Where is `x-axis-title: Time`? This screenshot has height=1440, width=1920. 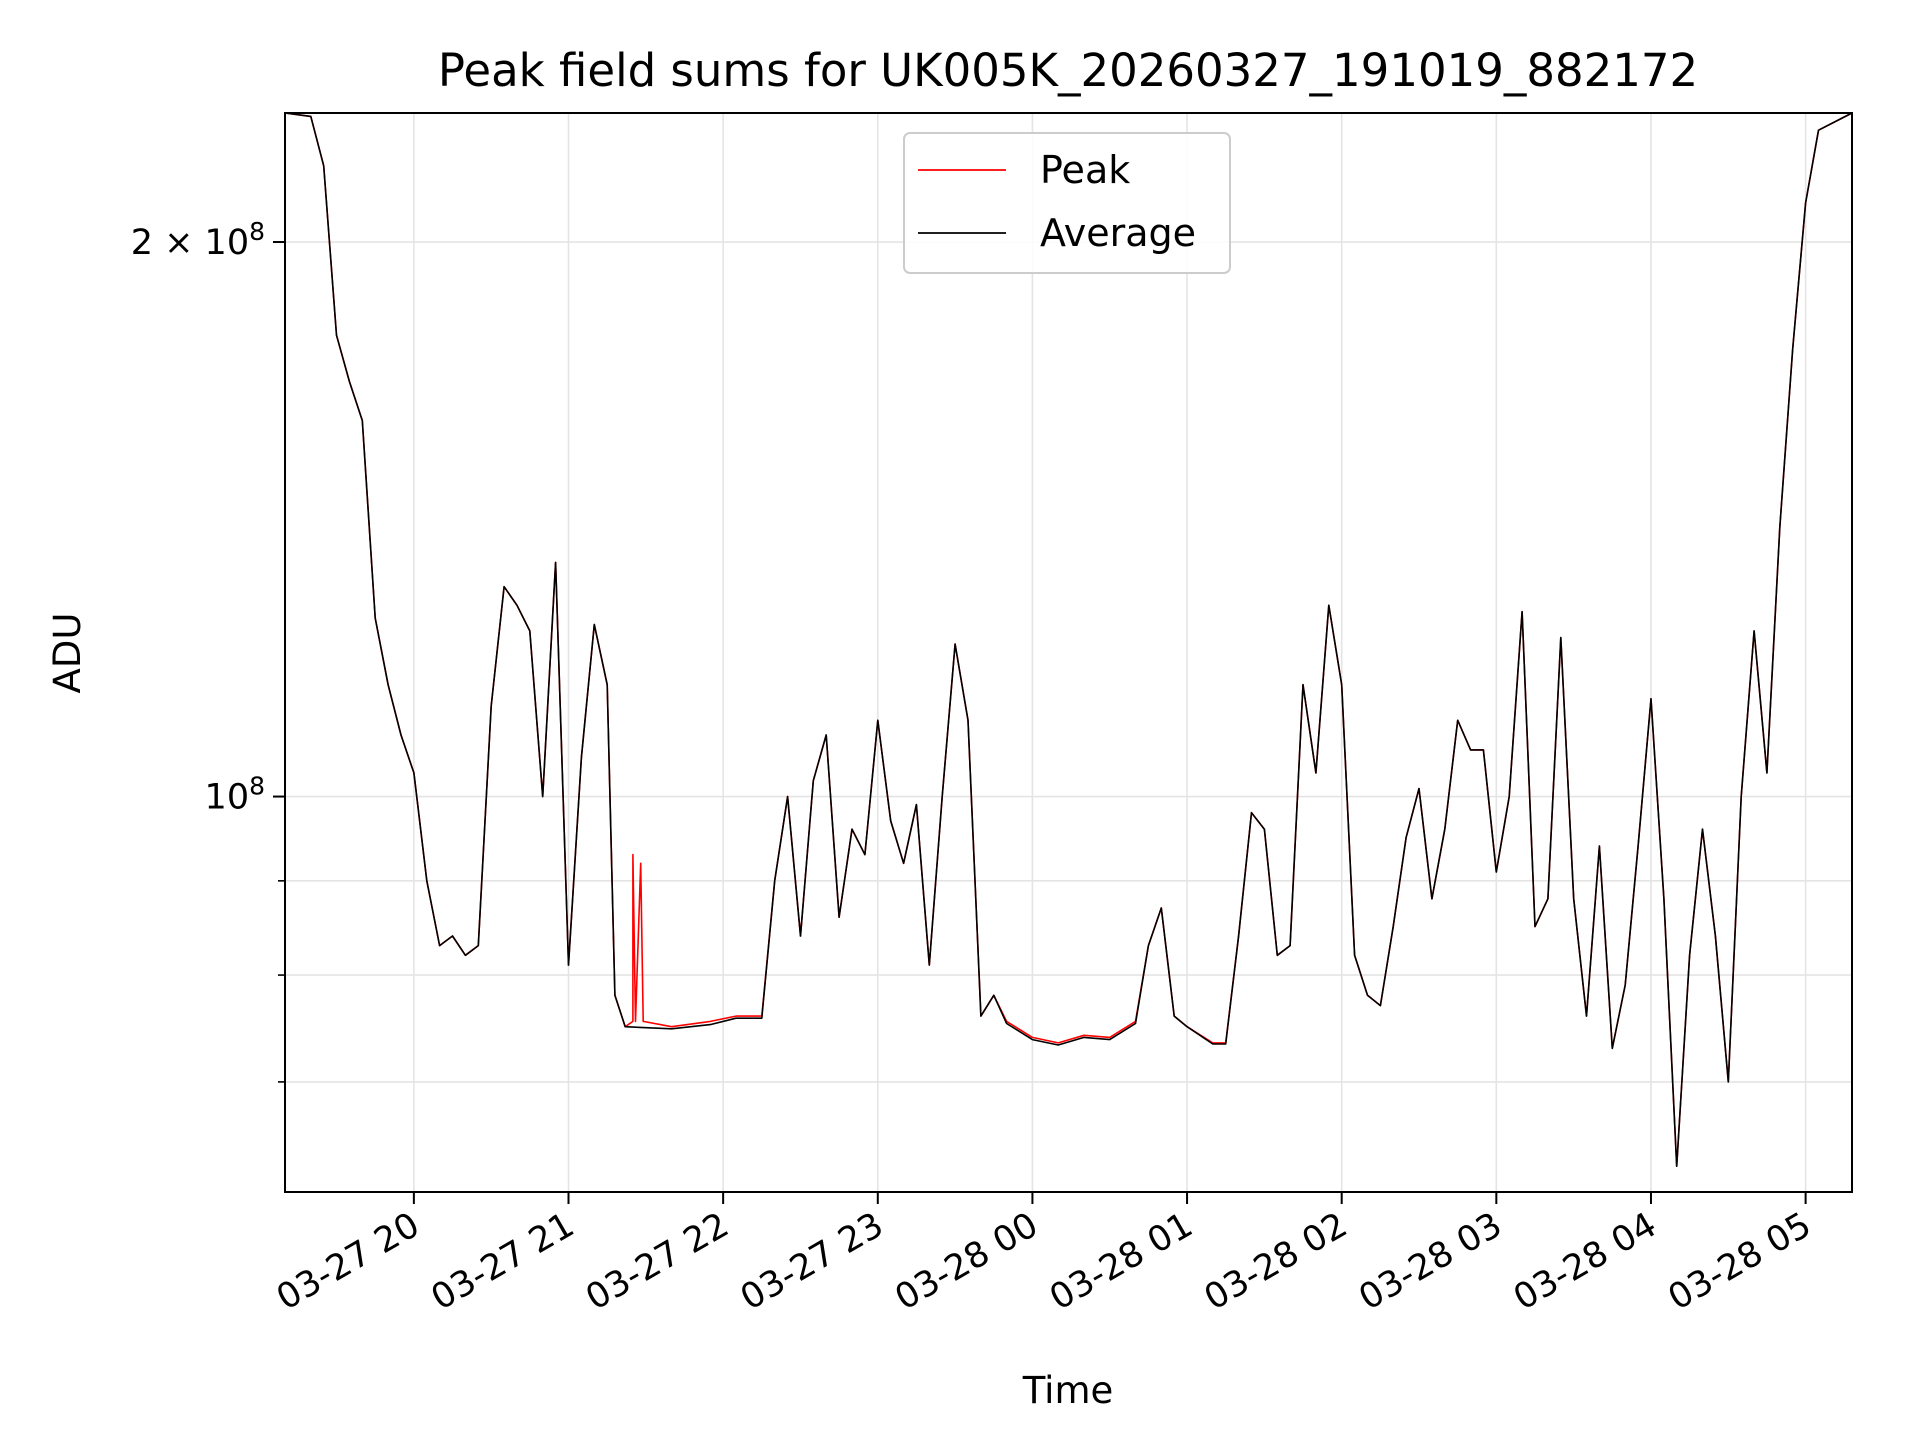
x-axis-title: Time is located at coordinates (1068, 1390).